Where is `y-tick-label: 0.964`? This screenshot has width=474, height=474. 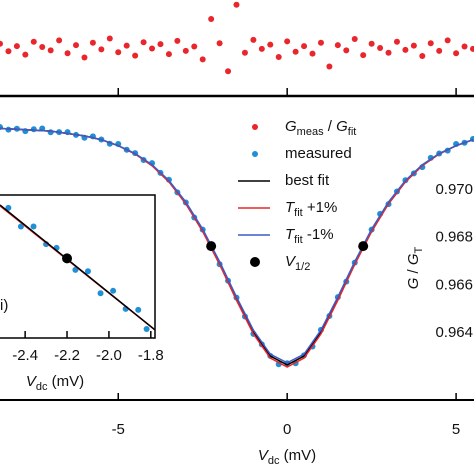
y-tick-label: 0.964 is located at coordinates (454, 332).